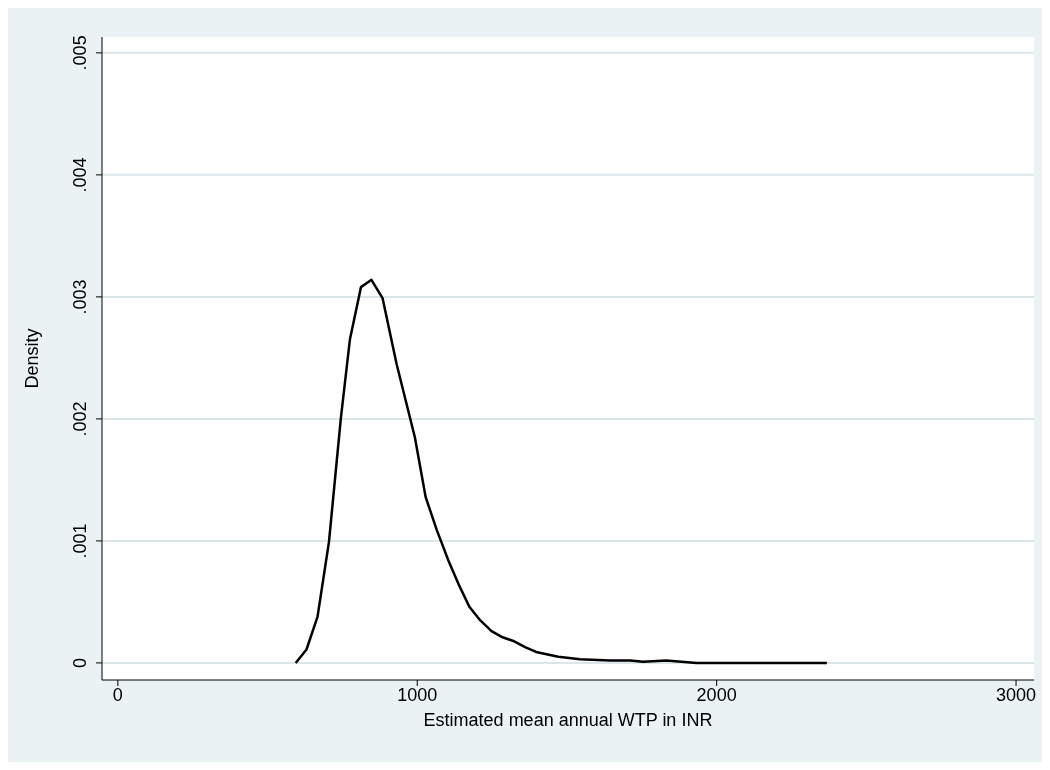 This screenshot has width=1050, height=770. I want to click on y-tick-label: .002, so click(80, 419).